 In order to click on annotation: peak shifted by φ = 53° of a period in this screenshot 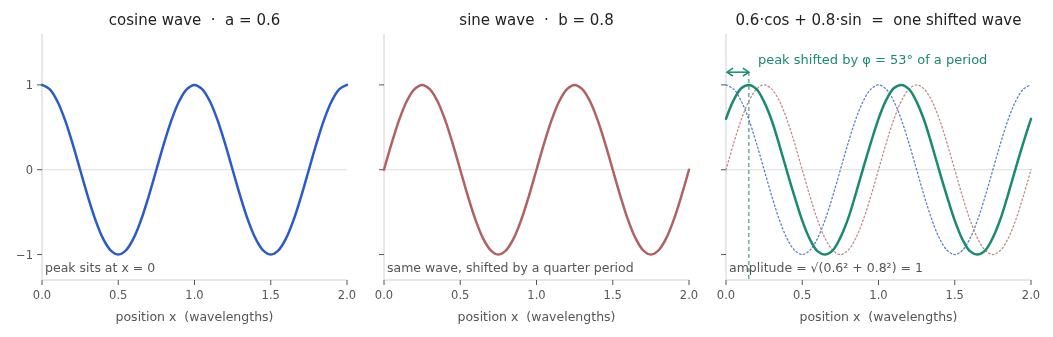, I will do `click(872, 60)`.